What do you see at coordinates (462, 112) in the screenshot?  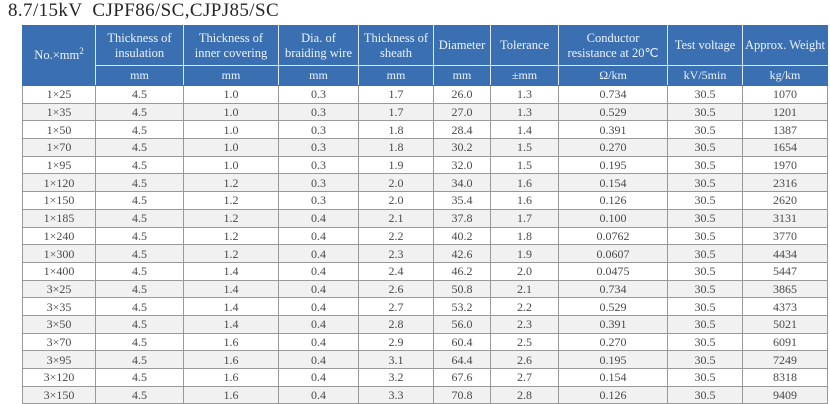 I see `data-cell: 27.0` at bounding box center [462, 112].